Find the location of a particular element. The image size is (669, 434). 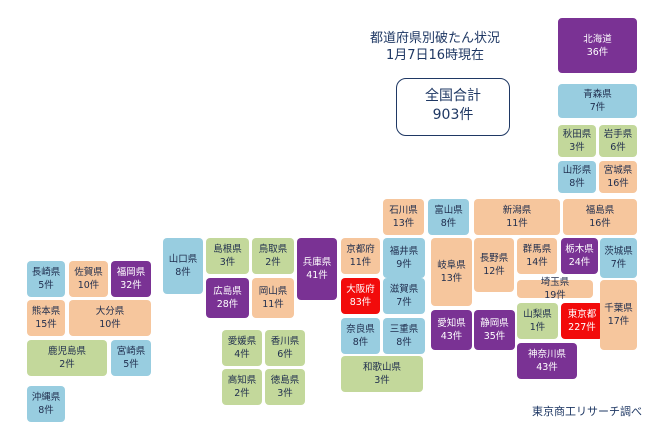

prefecture-name: 奈良県 is located at coordinates (360, 329).